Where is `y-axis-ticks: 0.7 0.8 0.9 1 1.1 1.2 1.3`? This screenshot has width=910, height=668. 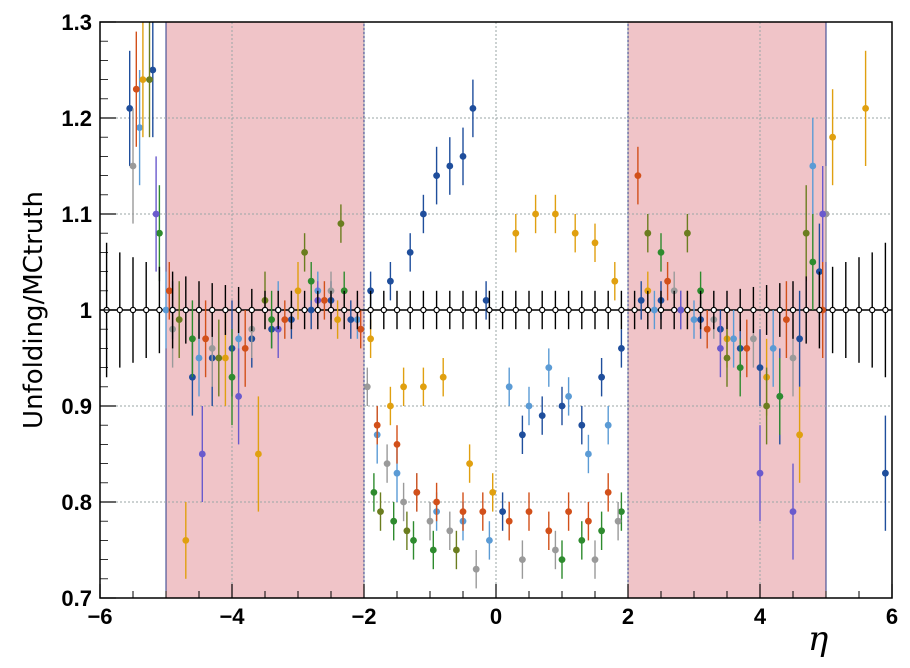 y-axis-ticks: 0.7 0.8 0.9 1 1.1 1.2 1.3 is located at coordinates (88, 310).